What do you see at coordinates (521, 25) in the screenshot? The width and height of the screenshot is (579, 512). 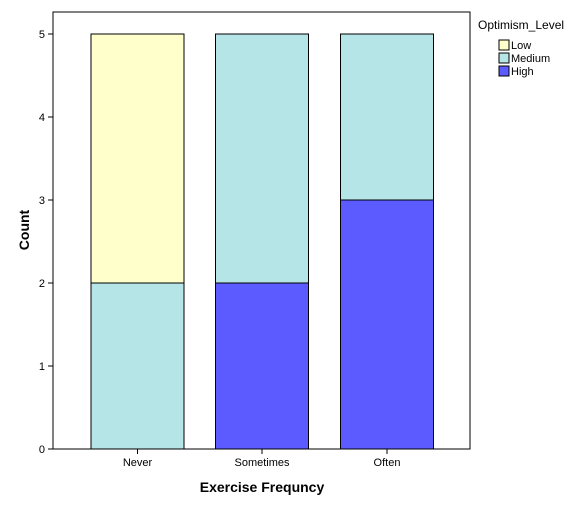 I see `legend-title: Optimism_Level` at bounding box center [521, 25].